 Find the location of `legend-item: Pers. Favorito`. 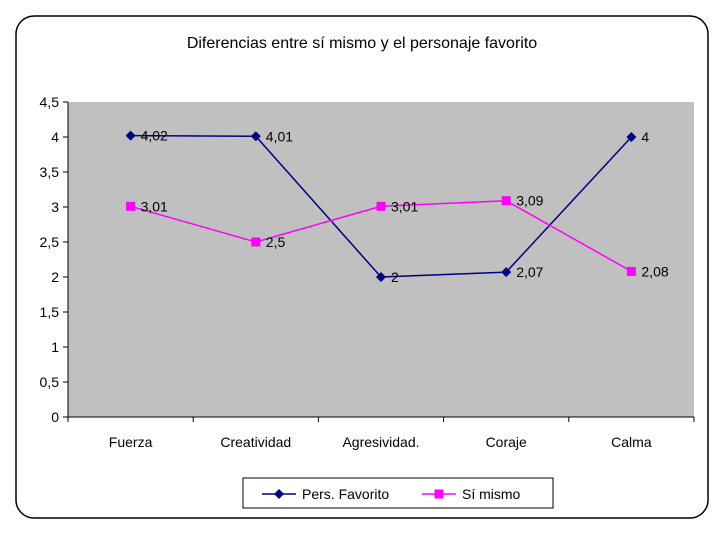

legend-item: Pers. Favorito is located at coordinates (325, 494).